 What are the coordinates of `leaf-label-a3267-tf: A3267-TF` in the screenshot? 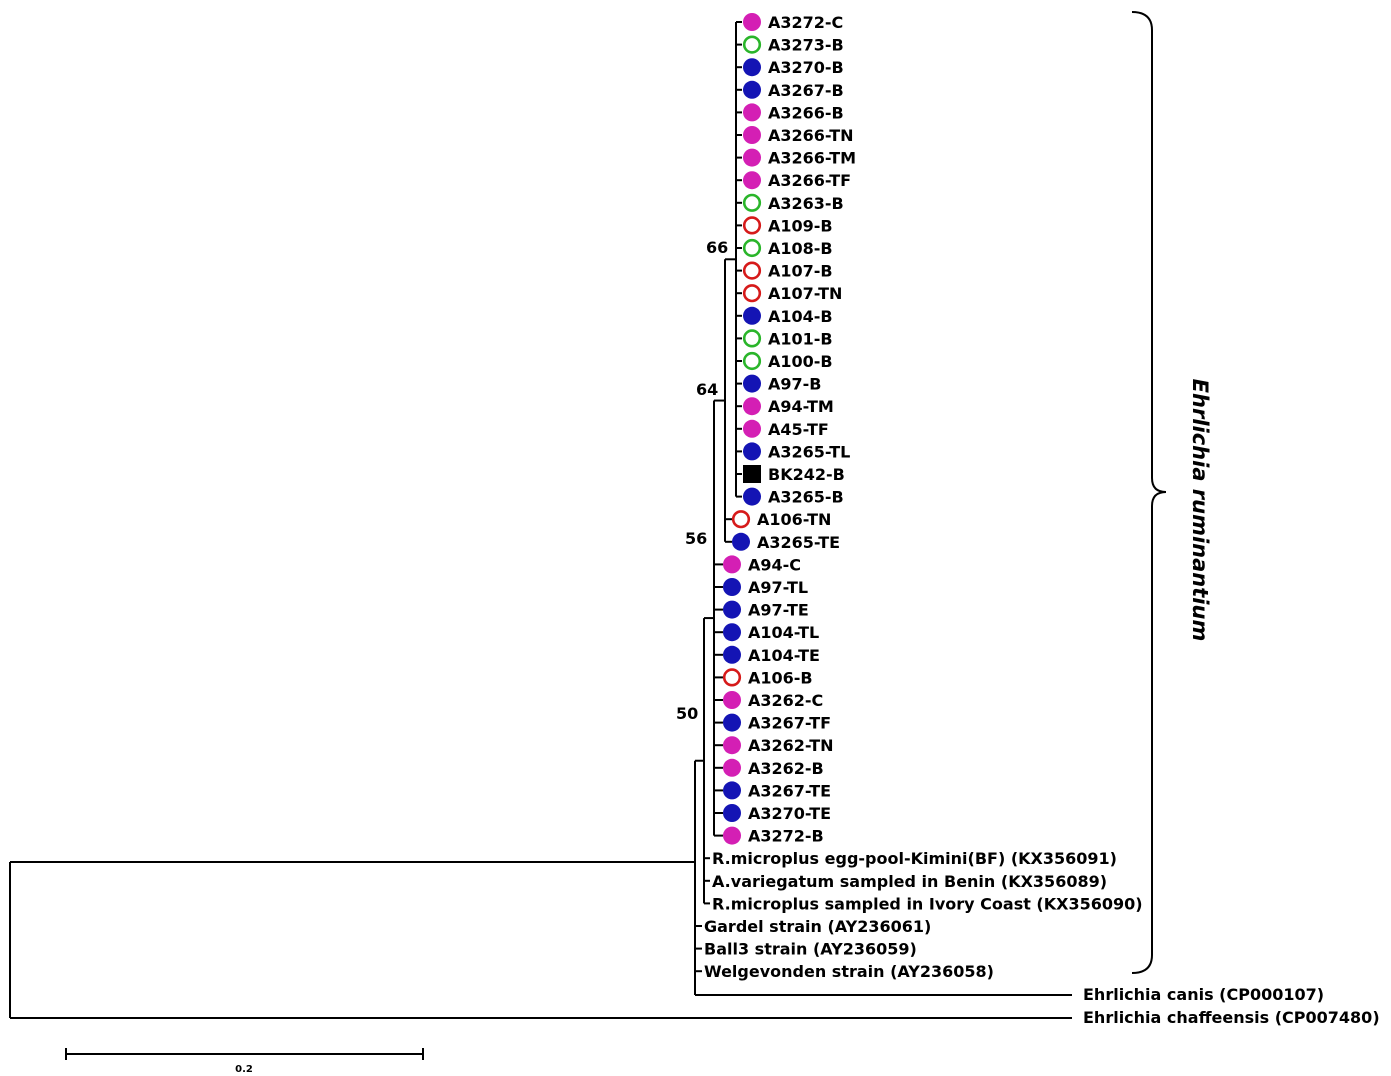 It's located at (789, 723).